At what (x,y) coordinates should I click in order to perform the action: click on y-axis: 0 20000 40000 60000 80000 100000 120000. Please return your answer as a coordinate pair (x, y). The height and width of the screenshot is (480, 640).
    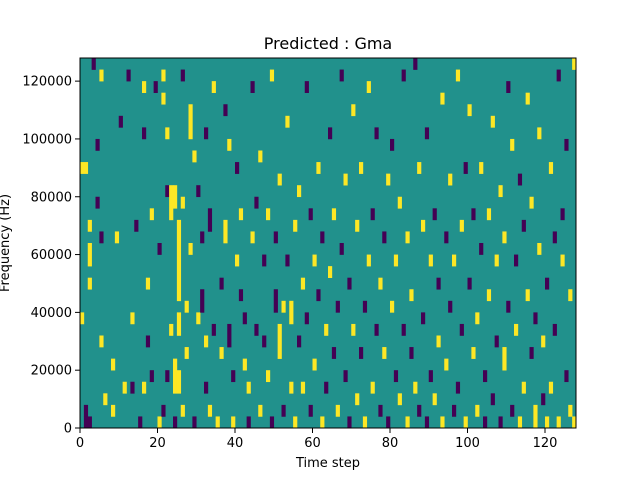
    Looking at the image, I should click on (51, 256).